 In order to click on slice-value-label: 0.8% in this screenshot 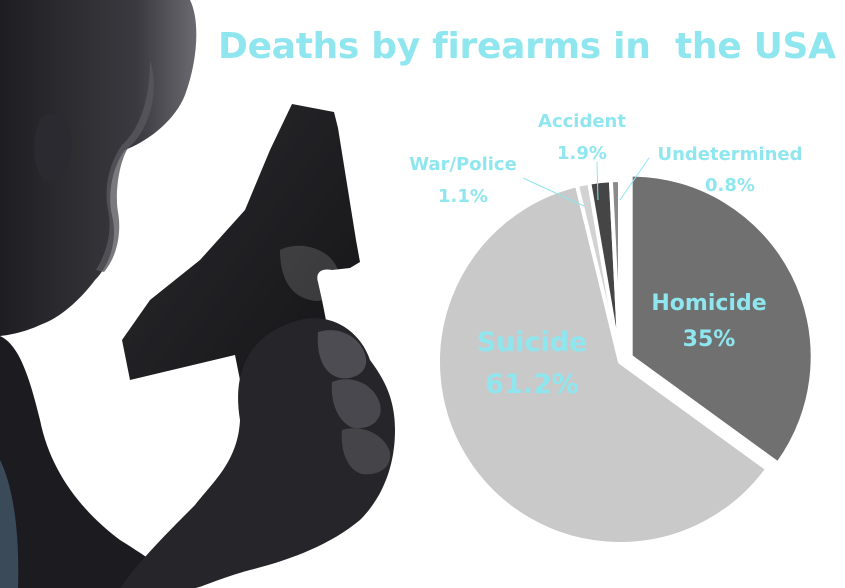, I will do `click(730, 185)`.